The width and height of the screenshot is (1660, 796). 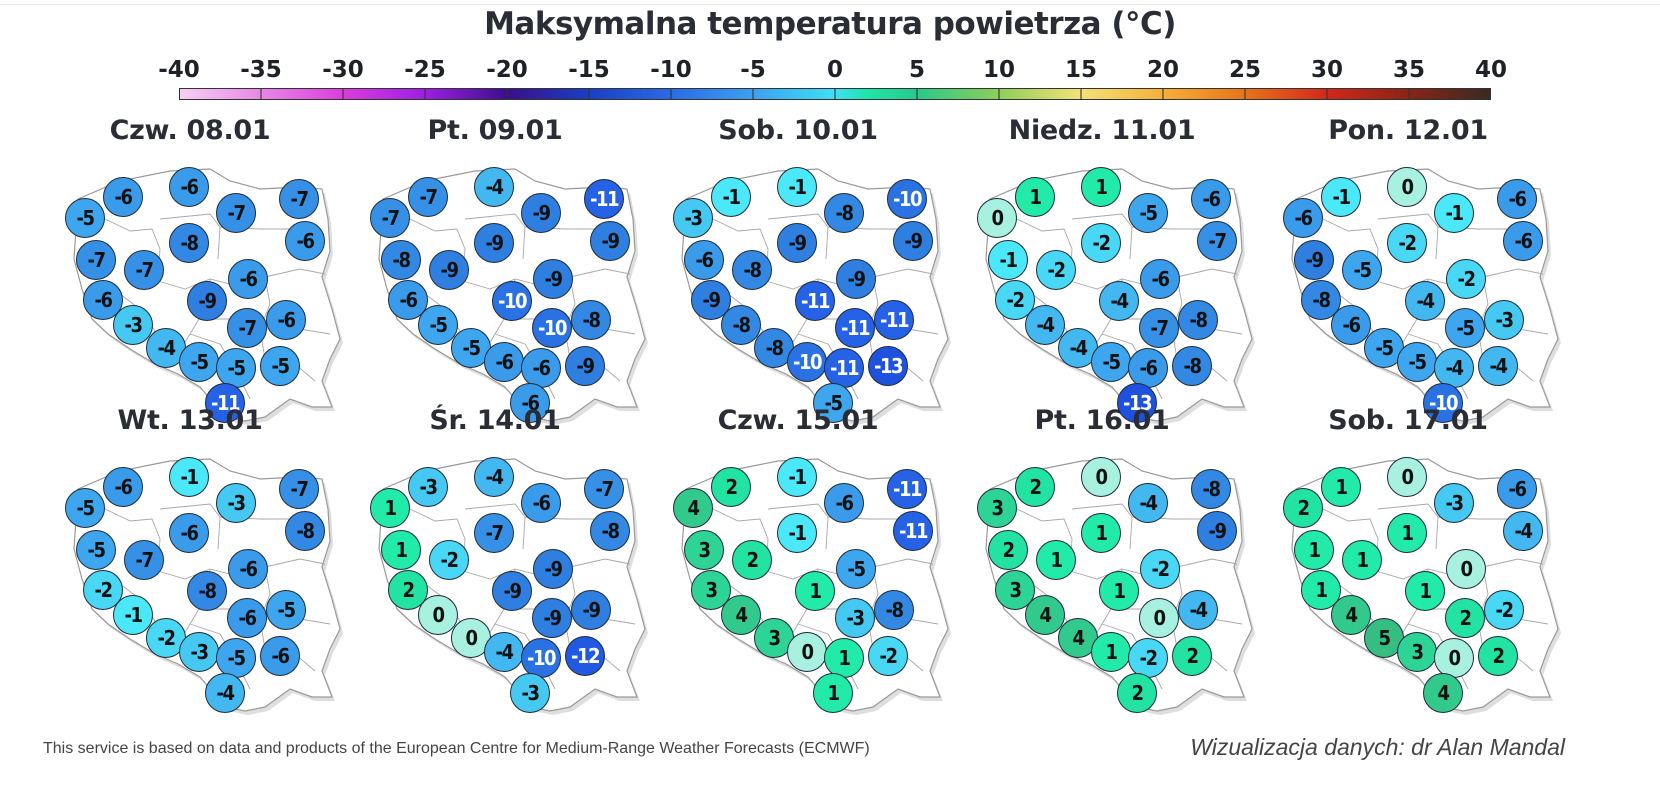 What do you see at coordinates (999, 70) in the screenshot?
I see `colorbar-tick: 10` at bounding box center [999, 70].